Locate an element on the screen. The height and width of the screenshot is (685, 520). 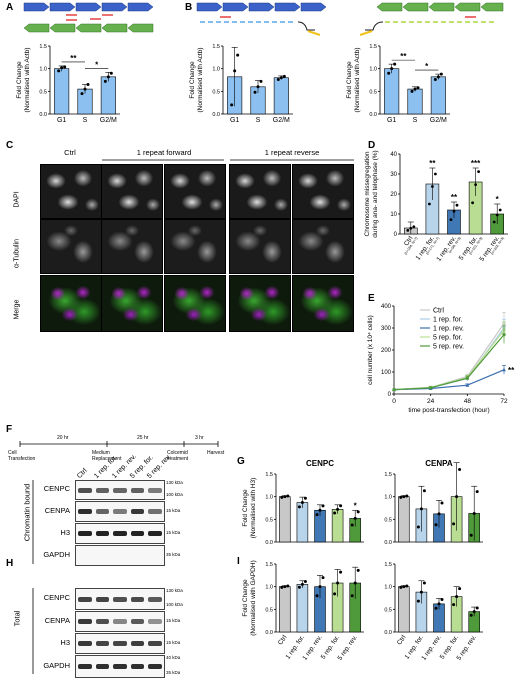
y-tick-label: 100 is located at coordinates (386, 373).